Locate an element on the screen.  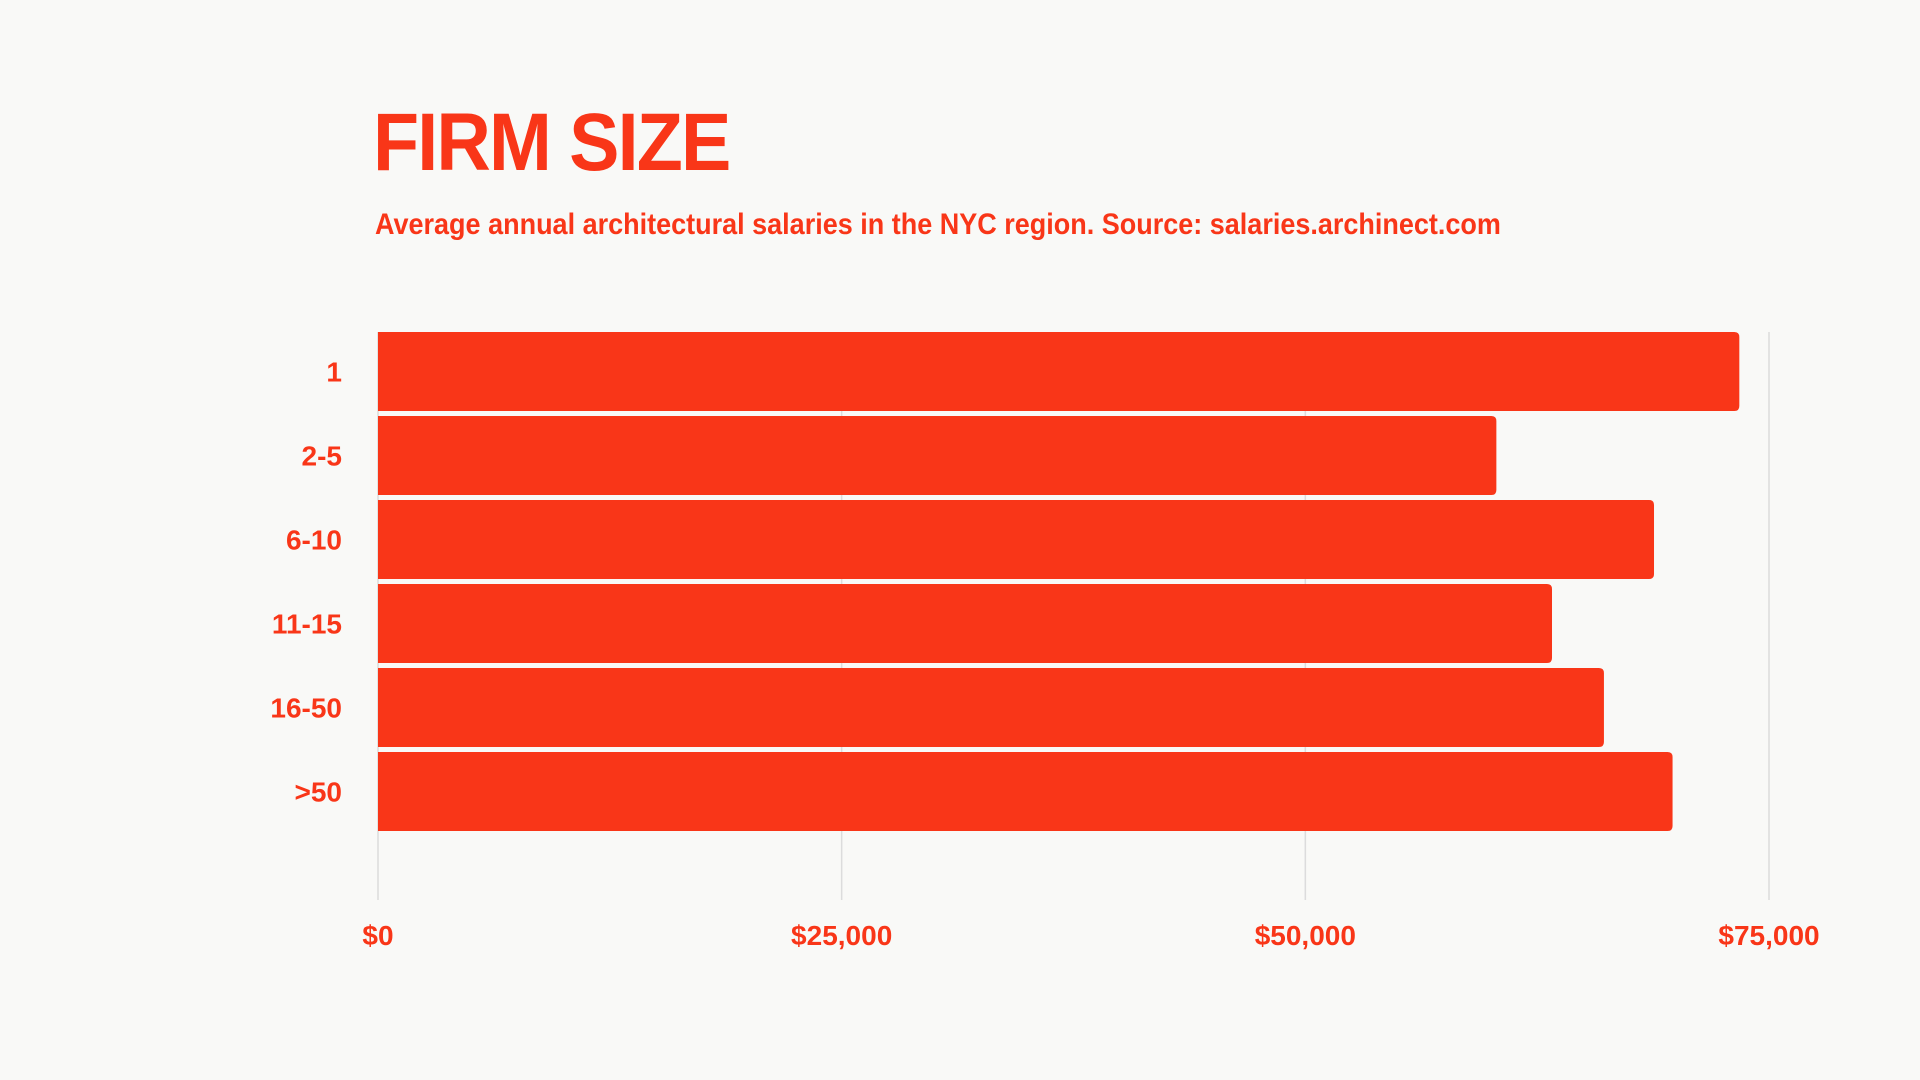
x-tick-label: $0 is located at coordinates (377, 935).